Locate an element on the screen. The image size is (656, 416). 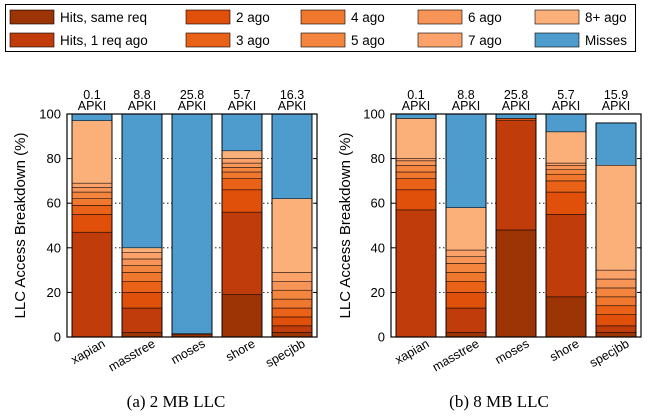
apki-value-masstree: 8.8 is located at coordinates (465, 95).